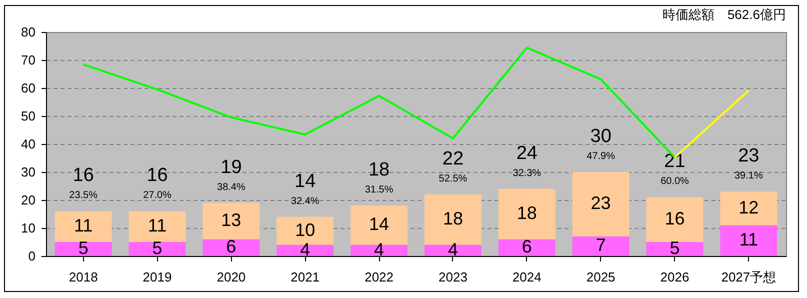 This screenshot has width=807, height=298. What do you see at coordinates (28, 200) in the screenshot?
I see `y-tick-label: 20` at bounding box center [28, 200].